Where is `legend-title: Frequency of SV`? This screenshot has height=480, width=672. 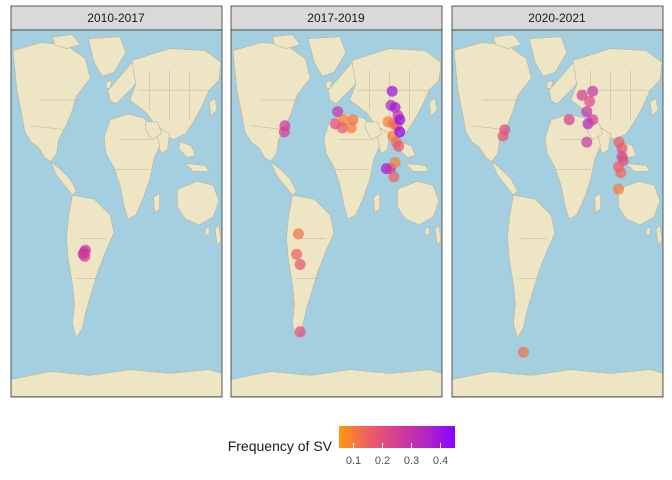
legend-title: Frequency of SV is located at coordinates (280, 446).